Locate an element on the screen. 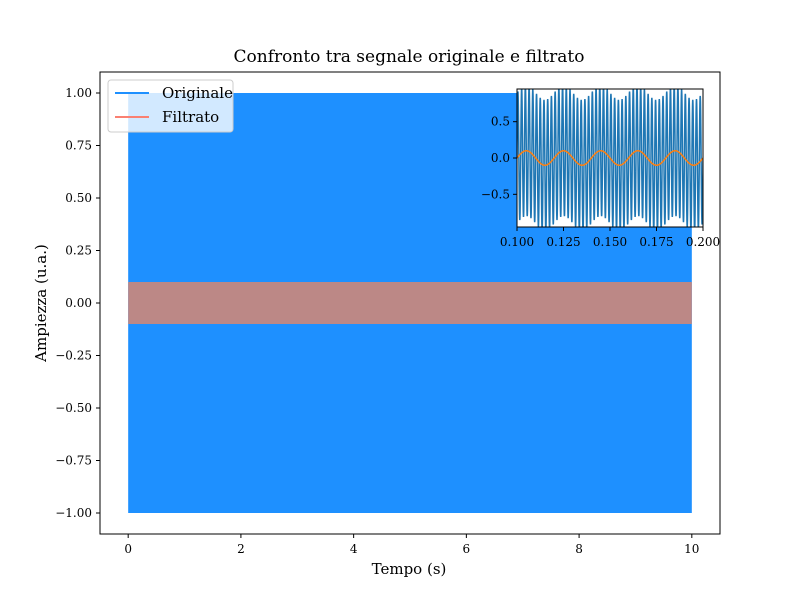 Image resolution: width=800 pixels, height=600 pixels. x-tick-label: 6 is located at coordinates (467, 549).